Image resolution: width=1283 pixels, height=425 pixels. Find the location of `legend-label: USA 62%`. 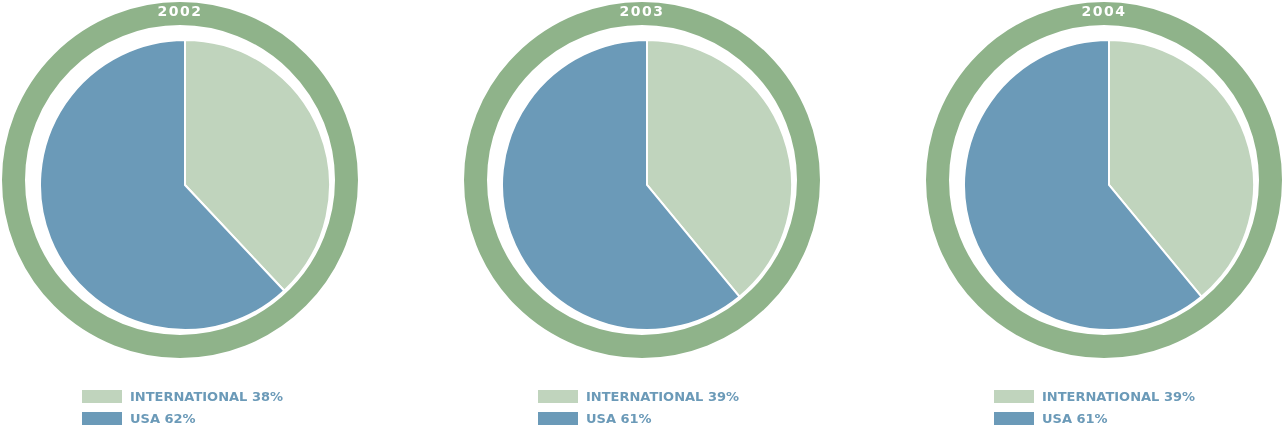

legend-label: USA 62% is located at coordinates (163, 417).